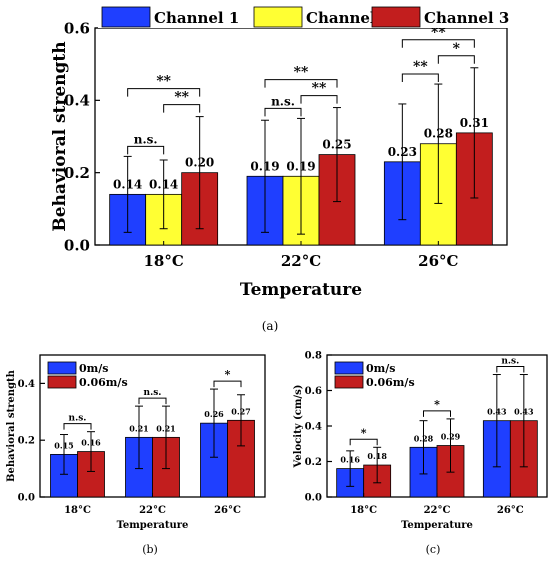 The width and height of the screenshot is (550, 568). What do you see at coordinates (150, 549) in the screenshot?
I see `panel-label: (b)` at bounding box center [150, 549].